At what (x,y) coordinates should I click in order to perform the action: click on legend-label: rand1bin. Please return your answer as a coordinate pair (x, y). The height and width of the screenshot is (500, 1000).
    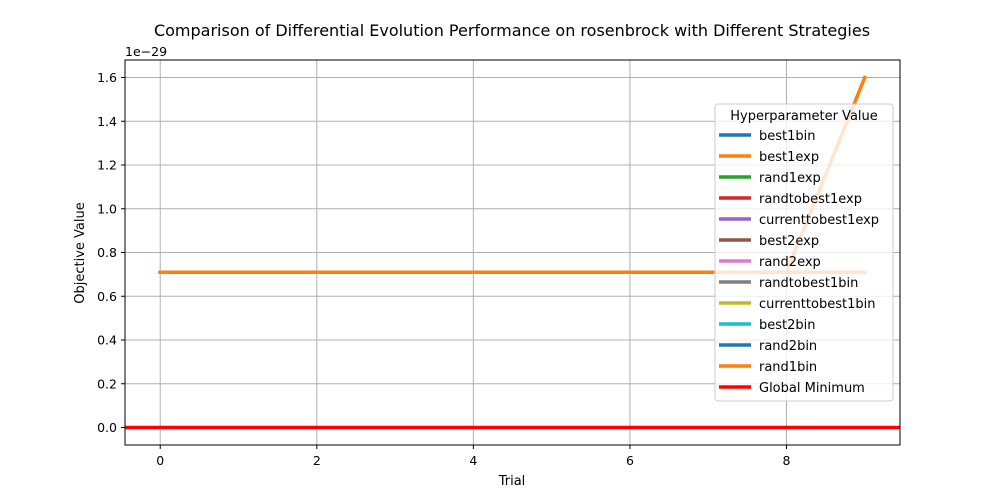
    Looking at the image, I should click on (788, 367).